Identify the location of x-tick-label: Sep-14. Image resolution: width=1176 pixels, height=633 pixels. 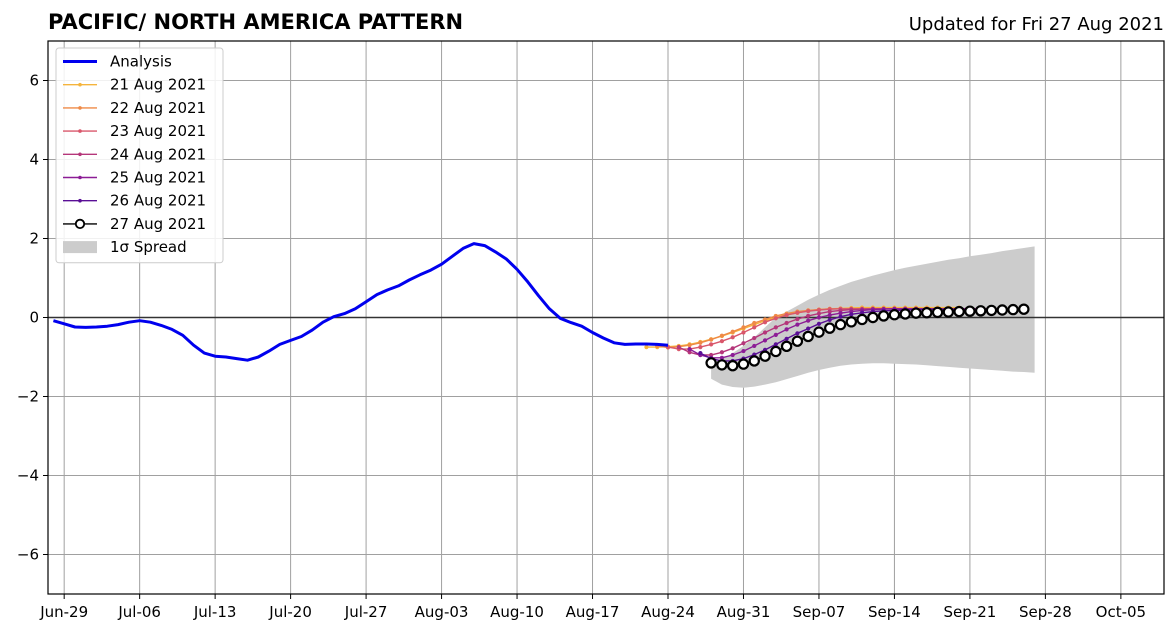
(894, 612).